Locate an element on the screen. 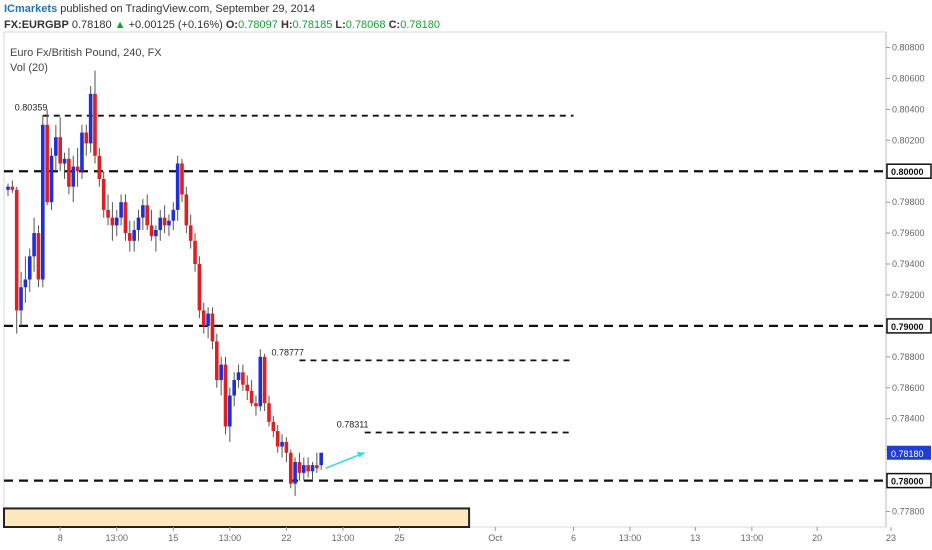 The height and width of the screenshot is (550, 932). x-tick-label: 13 is located at coordinates (695, 538).